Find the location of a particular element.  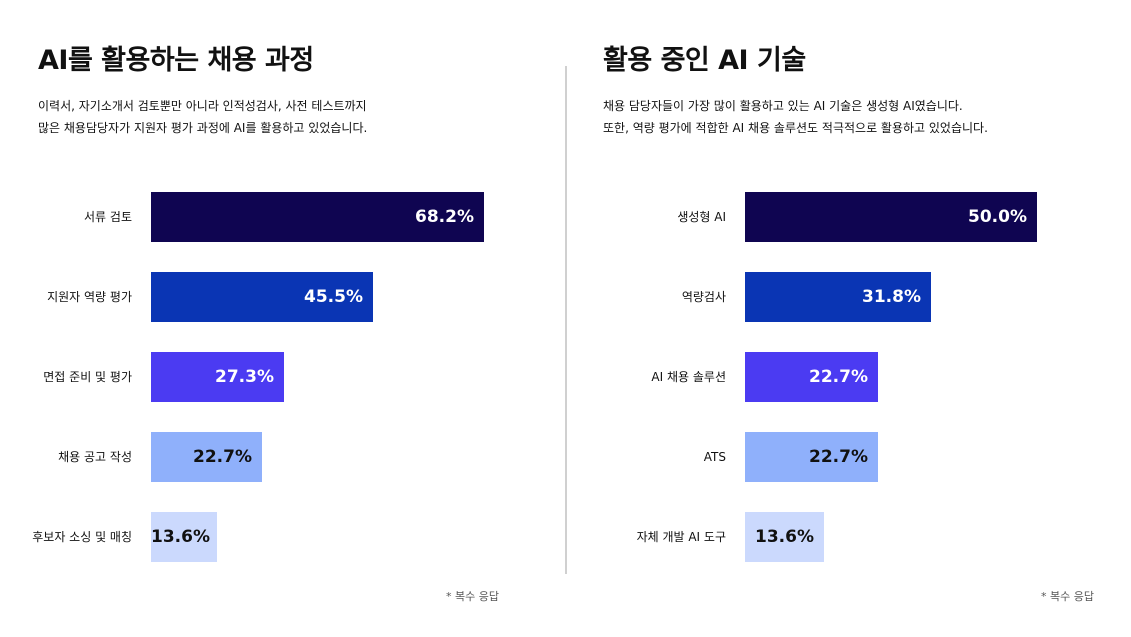

category-label: 지원자 역량 평가 is located at coordinates (89, 297).